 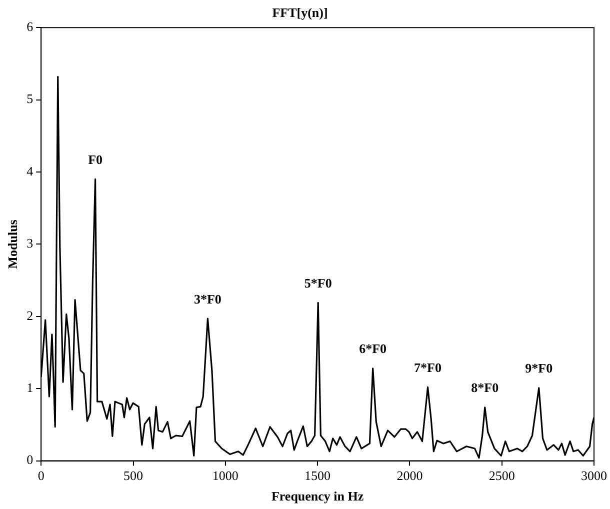 What do you see at coordinates (501, 476) in the screenshot?
I see `x-tick-label: 2500` at bounding box center [501, 476].